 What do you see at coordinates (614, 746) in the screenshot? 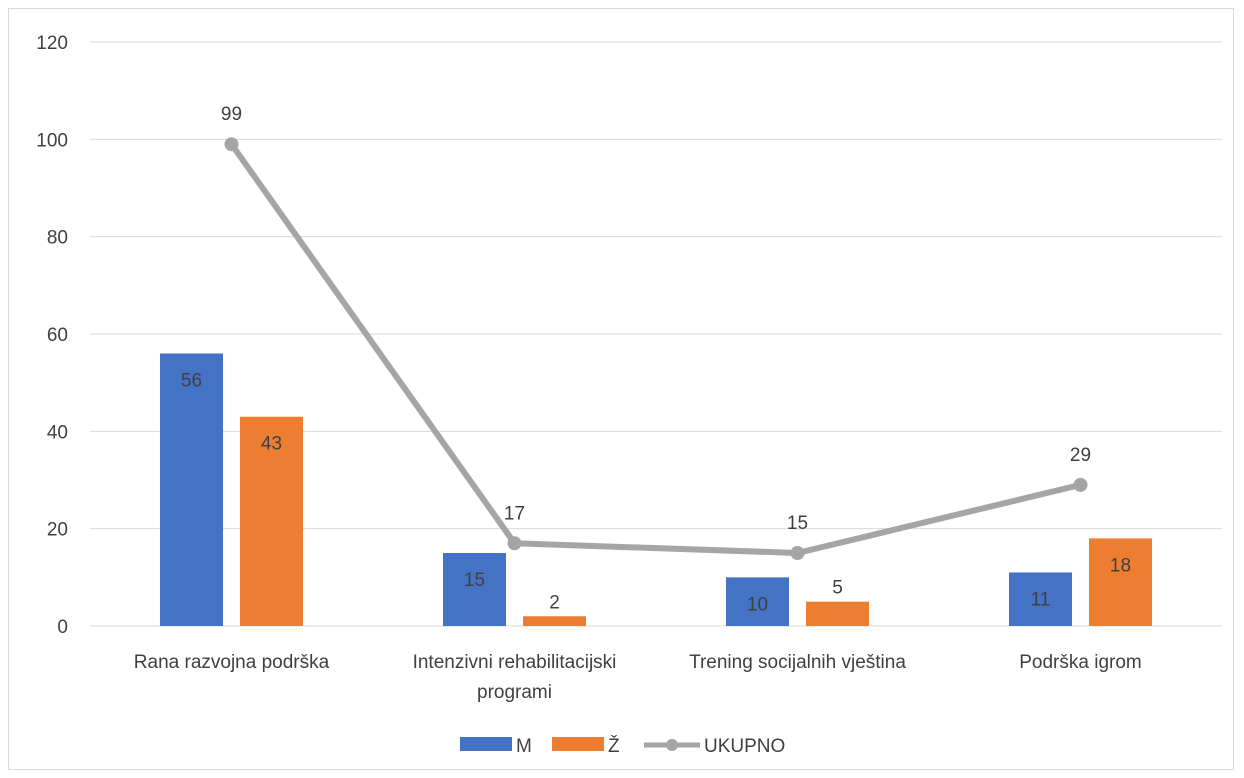
I see `legend-label: Ž` at bounding box center [614, 746].